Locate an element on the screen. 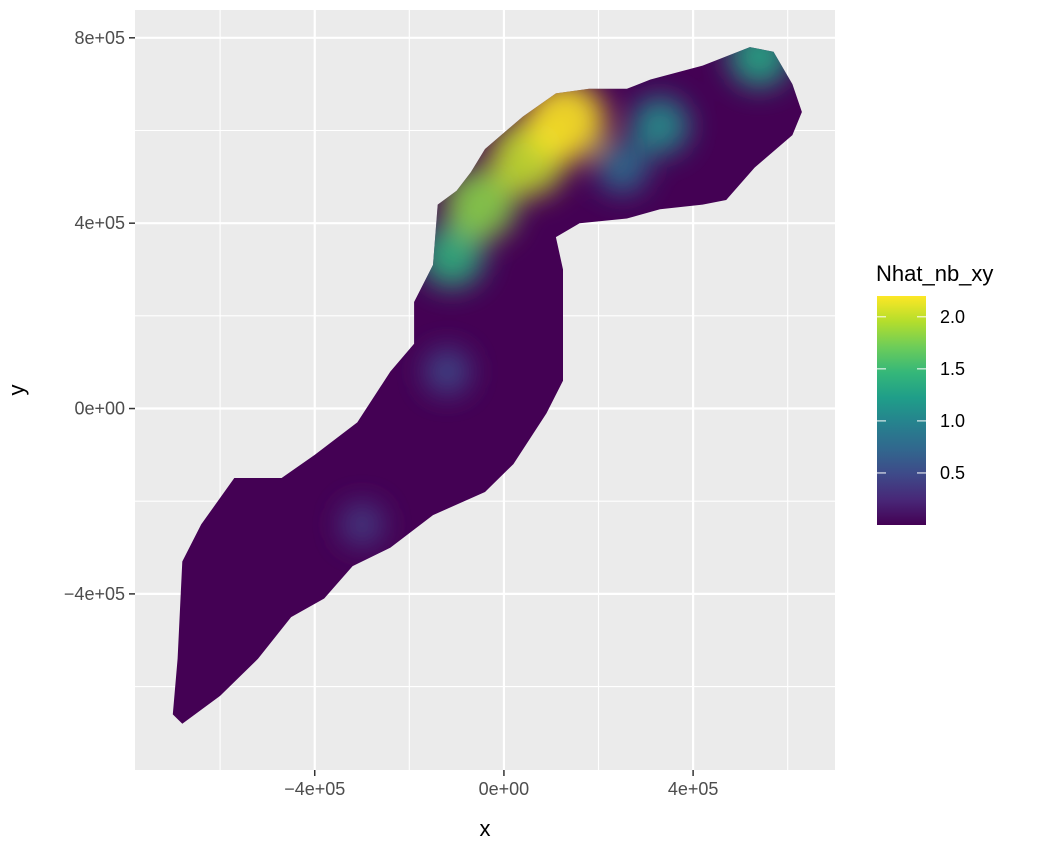  legend-tick-label: 2.0 is located at coordinates (952, 317).